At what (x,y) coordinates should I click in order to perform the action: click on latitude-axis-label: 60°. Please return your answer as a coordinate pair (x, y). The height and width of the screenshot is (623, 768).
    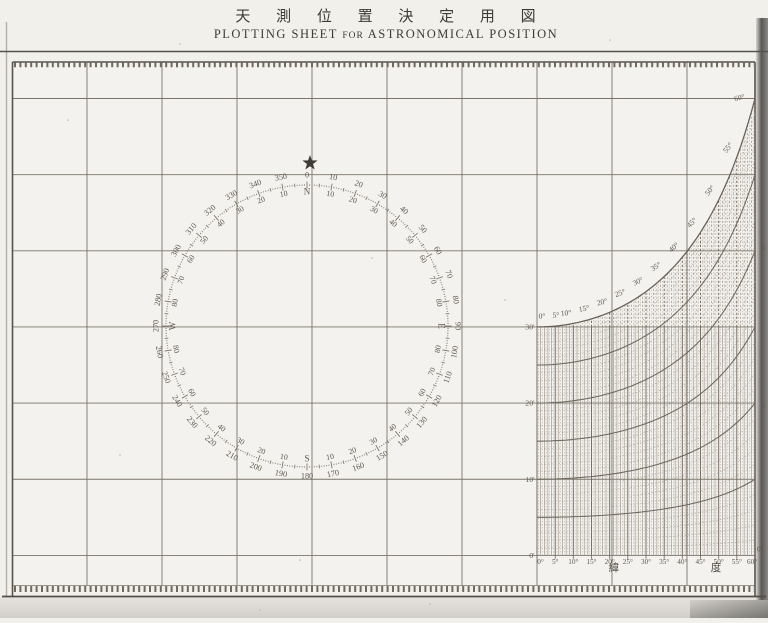
    Looking at the image, I should click on (752, 562).